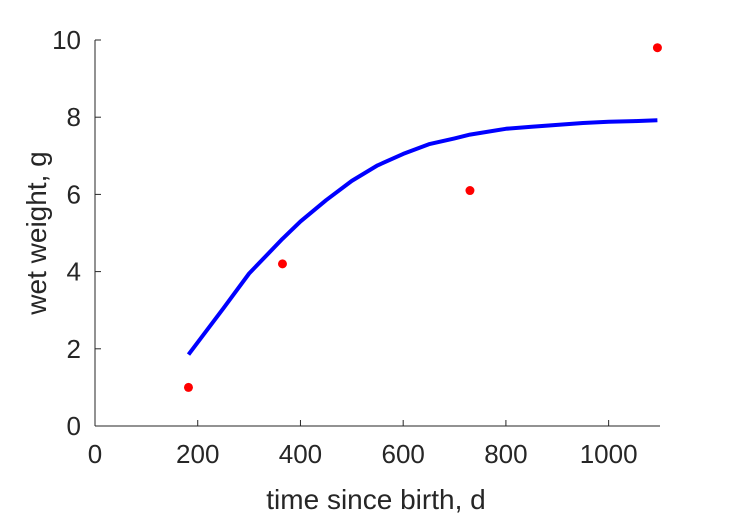 The height and width of the screenshot is (521, 729). What do you see at coordinates (300, 454) in the screenshot?
I see `x-tick-label: 400` at bounding box center [300, 454].